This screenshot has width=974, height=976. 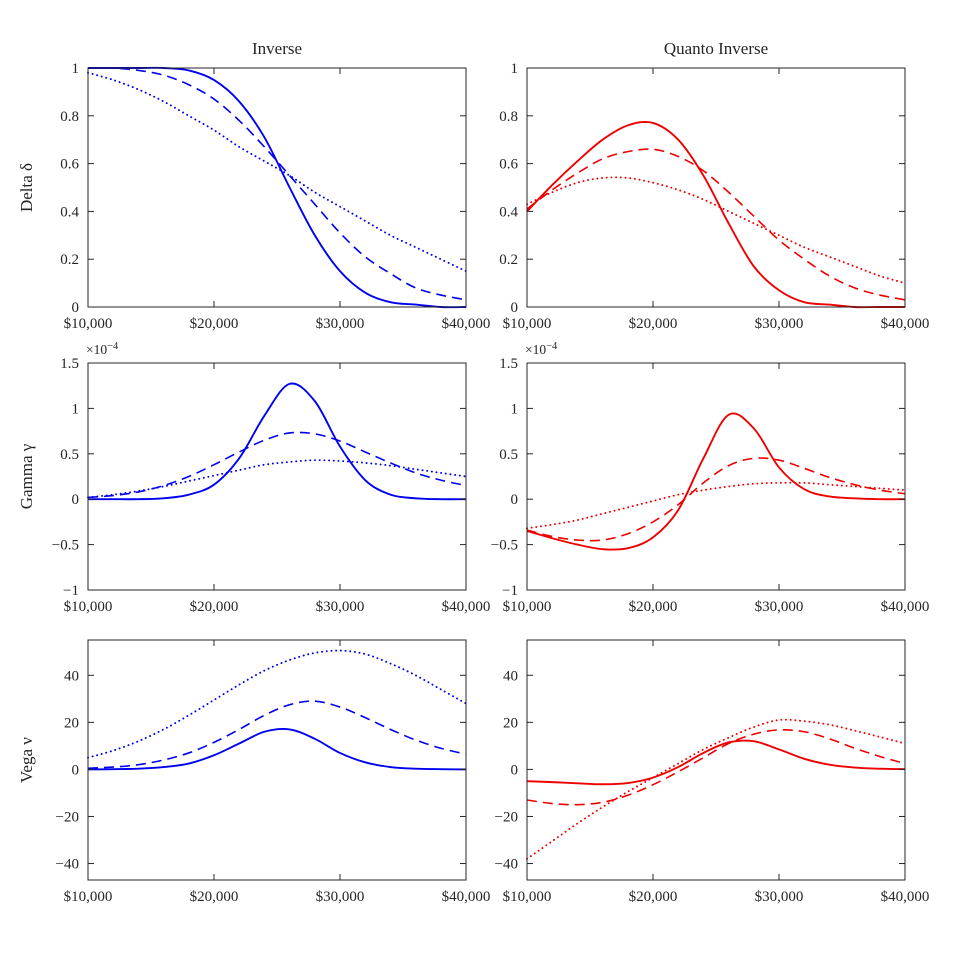 What do you see at coordinates (716, 499) in the screenshot?
I see `line-gamma-quanto-inverse-dashed` at bounding box center [716, 499].